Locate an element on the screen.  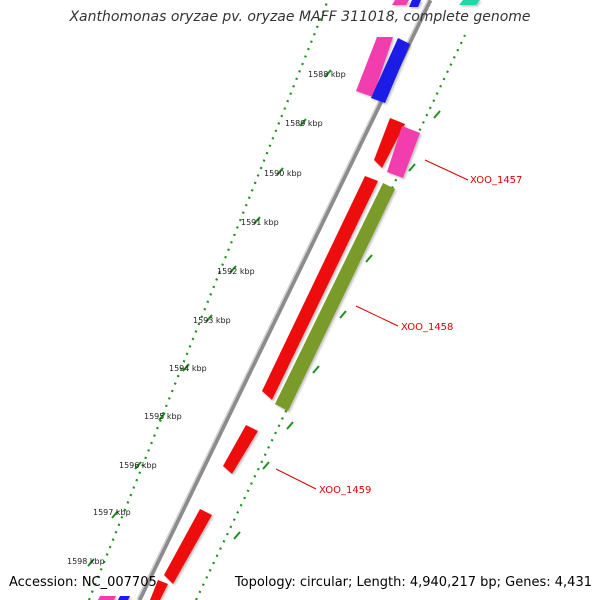
cds-top-blue is located at coordinates (390, 70).